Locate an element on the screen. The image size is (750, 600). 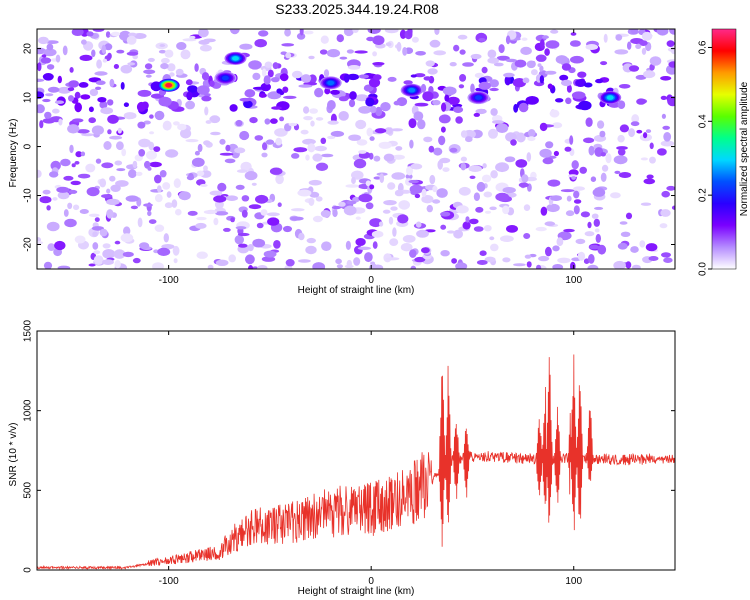
heatmap-peak is located at coordinates (235, 58).